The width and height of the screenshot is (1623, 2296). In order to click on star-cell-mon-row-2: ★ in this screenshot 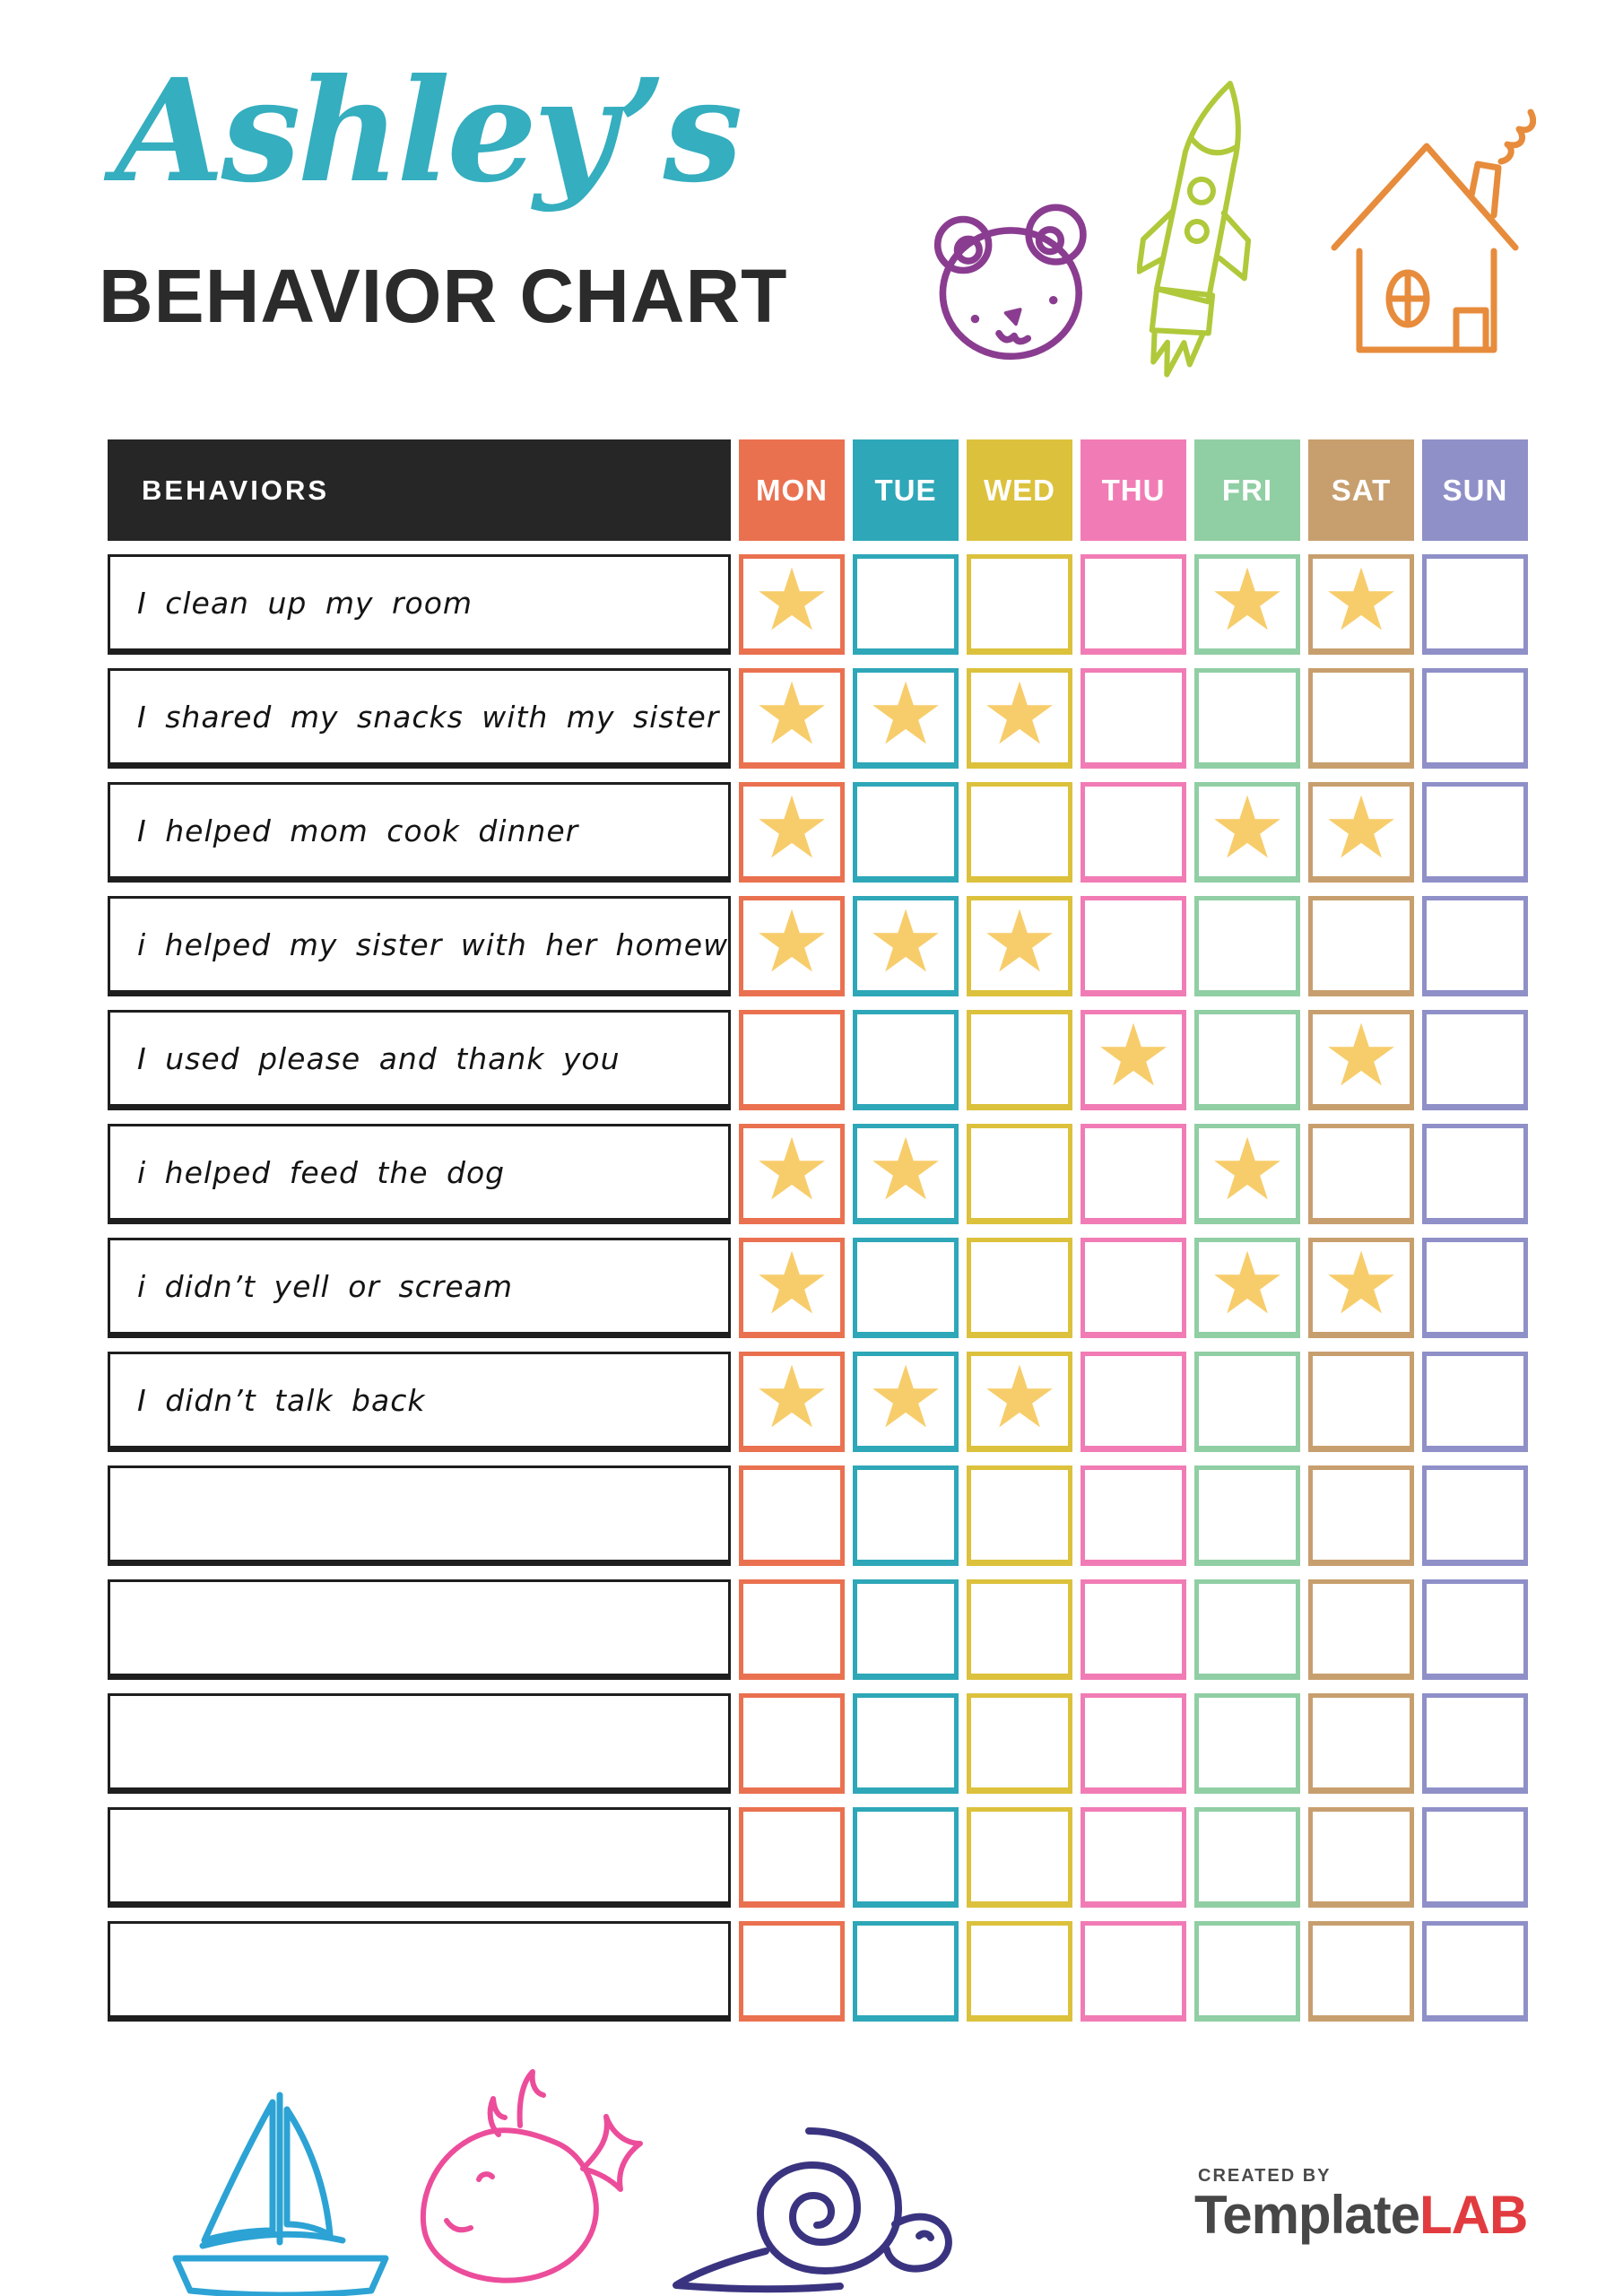, I will do `click(792, 718)`.